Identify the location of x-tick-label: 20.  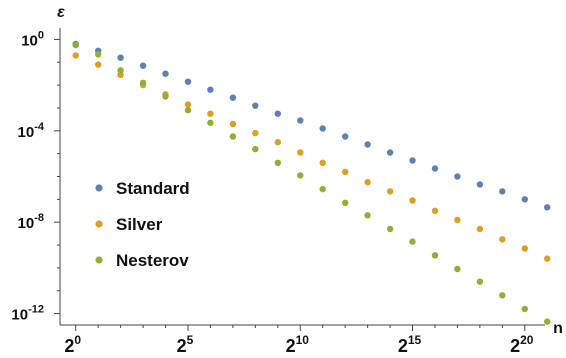
(72, 344).